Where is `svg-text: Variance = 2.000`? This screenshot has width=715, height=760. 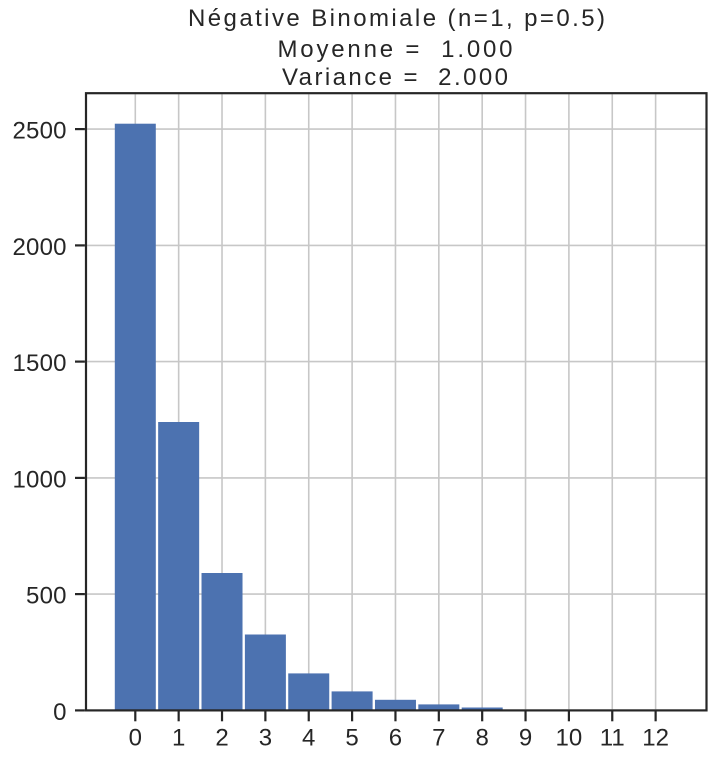 svg-text: Variance = 2.000 is located at coordinates (395, 77).